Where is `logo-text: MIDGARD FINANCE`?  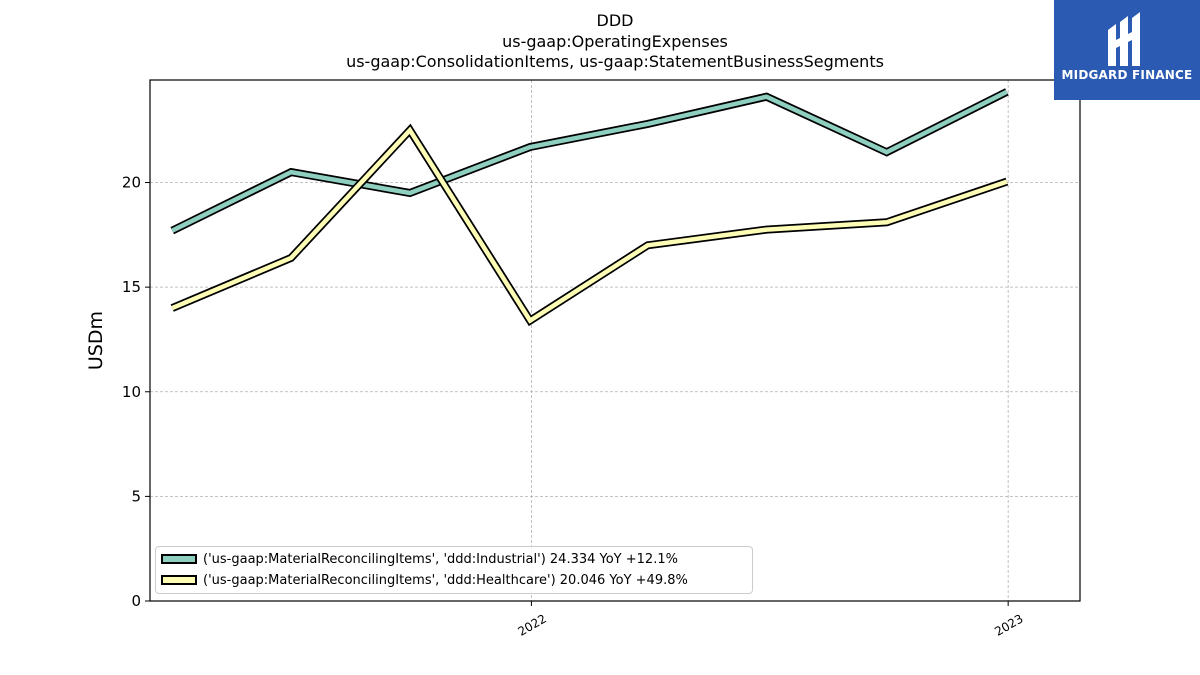
logo-text: MIDGARD FINANCE is located at coordinates (1127, 75).